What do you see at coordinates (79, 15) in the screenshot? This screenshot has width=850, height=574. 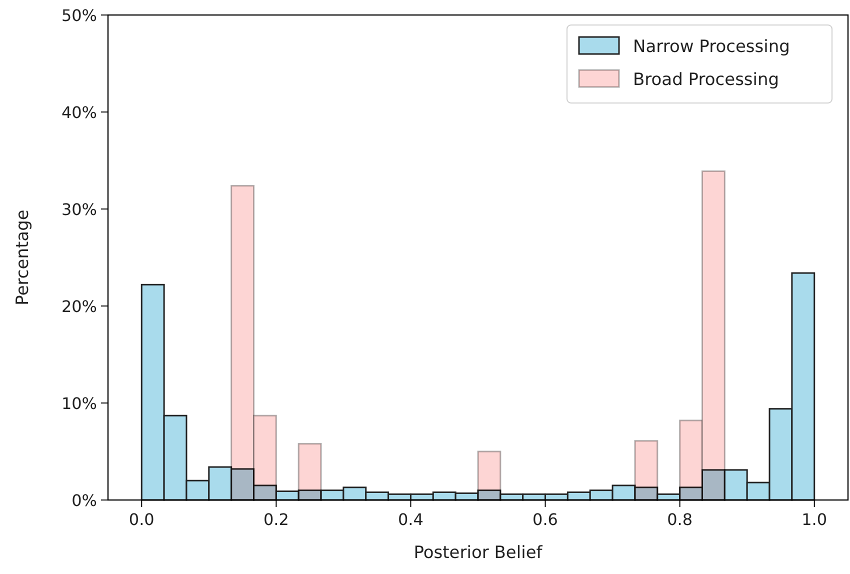 I see `y-tick-label: 50%` at bounding box center [79, 15].